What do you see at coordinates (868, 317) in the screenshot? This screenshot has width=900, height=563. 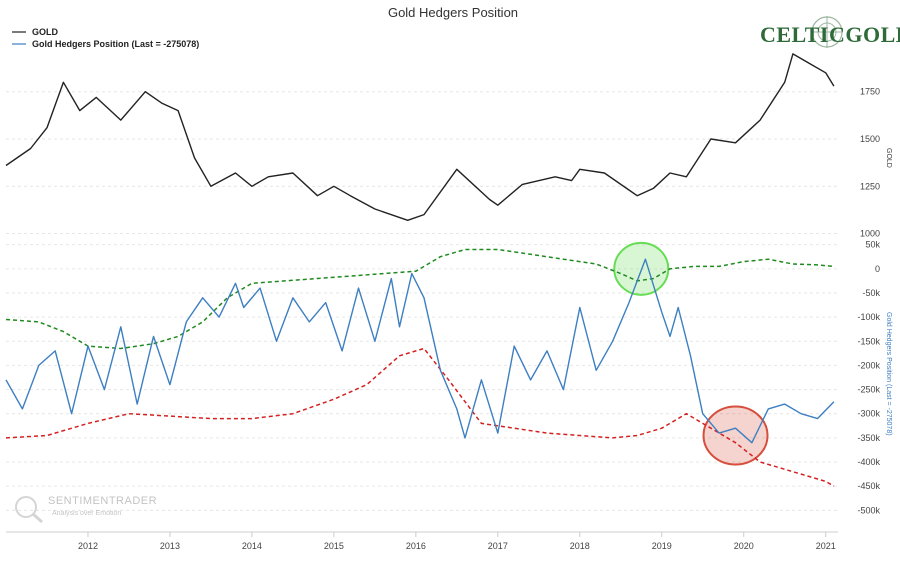 I see `hedgers-tick-label: -100k` at bounding box center [868, 317].